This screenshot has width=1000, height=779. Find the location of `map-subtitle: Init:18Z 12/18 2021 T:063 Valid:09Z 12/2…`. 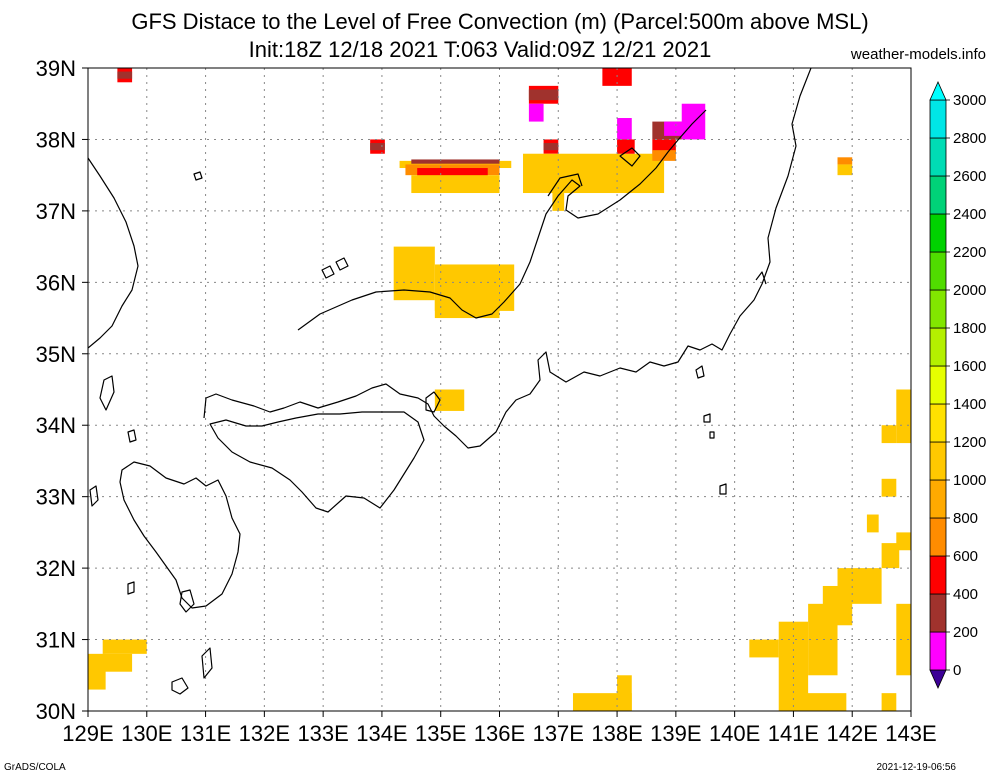

map-subtitle: Init:18Z 12/18 2021 T:063 Valid:09Z 12/2… is located at coordinates (480, 49).